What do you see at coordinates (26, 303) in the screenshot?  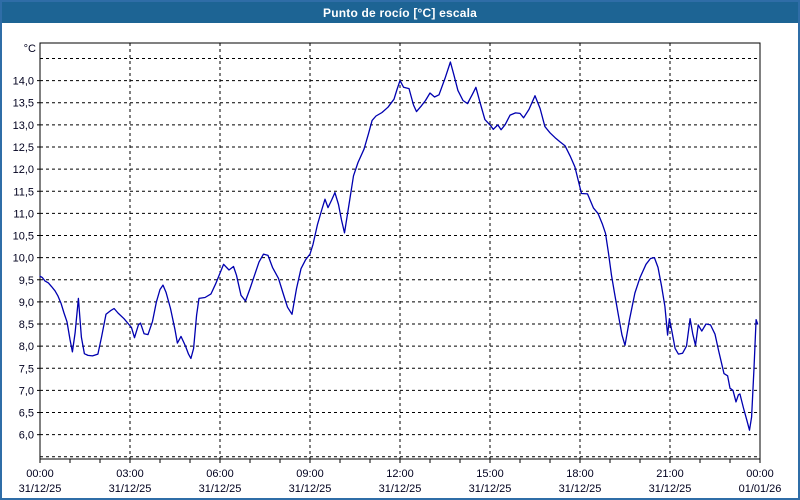 I see `y-tick-label: 9,0` at bounding box center [26, 303].